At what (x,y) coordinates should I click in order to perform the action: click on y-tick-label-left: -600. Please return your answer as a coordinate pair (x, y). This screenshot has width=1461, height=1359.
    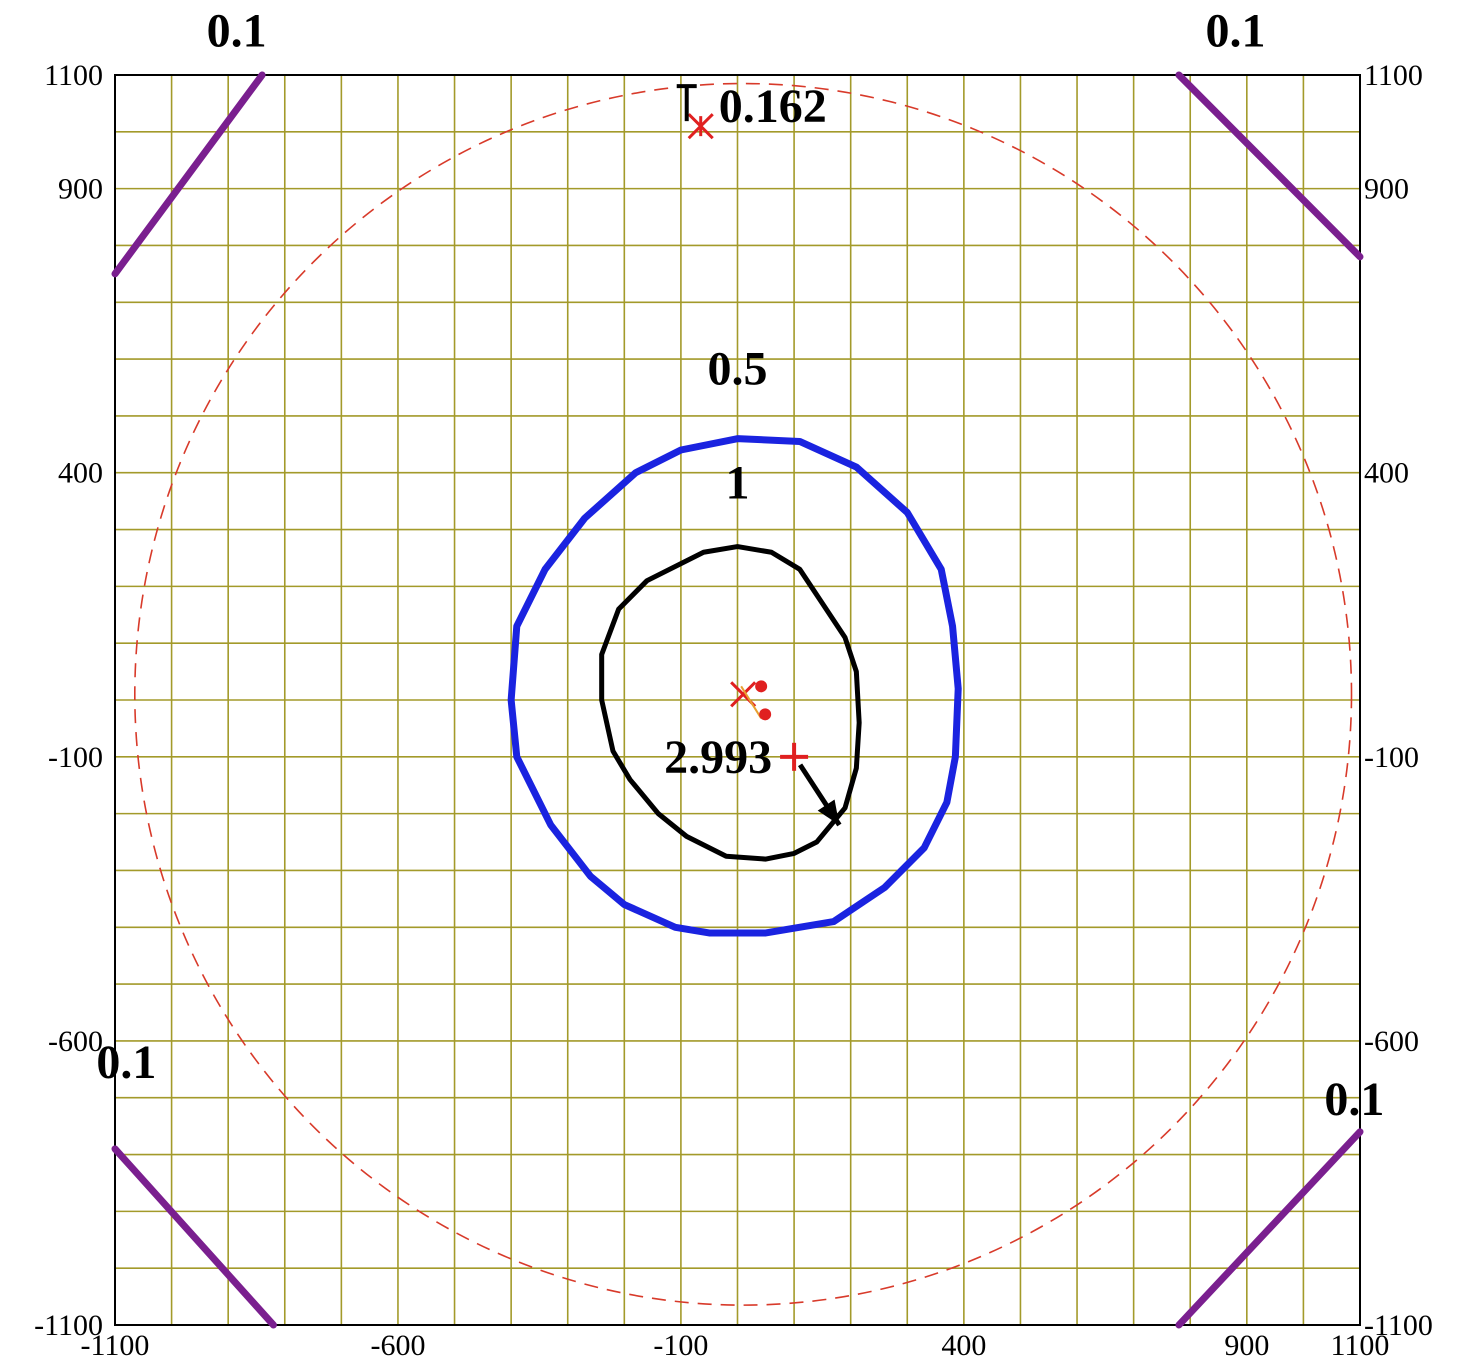
    Looking at the image, I should click on (75, 1041).